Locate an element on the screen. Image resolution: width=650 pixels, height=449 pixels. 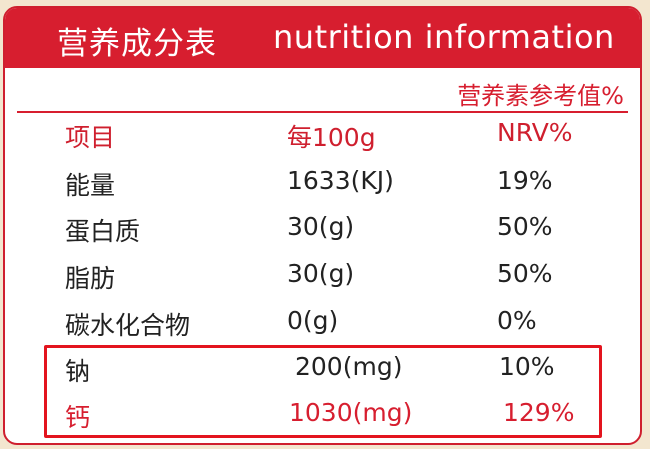
table-row: 蛋白质 30(g) 50% is located at coordinates (322, 232).